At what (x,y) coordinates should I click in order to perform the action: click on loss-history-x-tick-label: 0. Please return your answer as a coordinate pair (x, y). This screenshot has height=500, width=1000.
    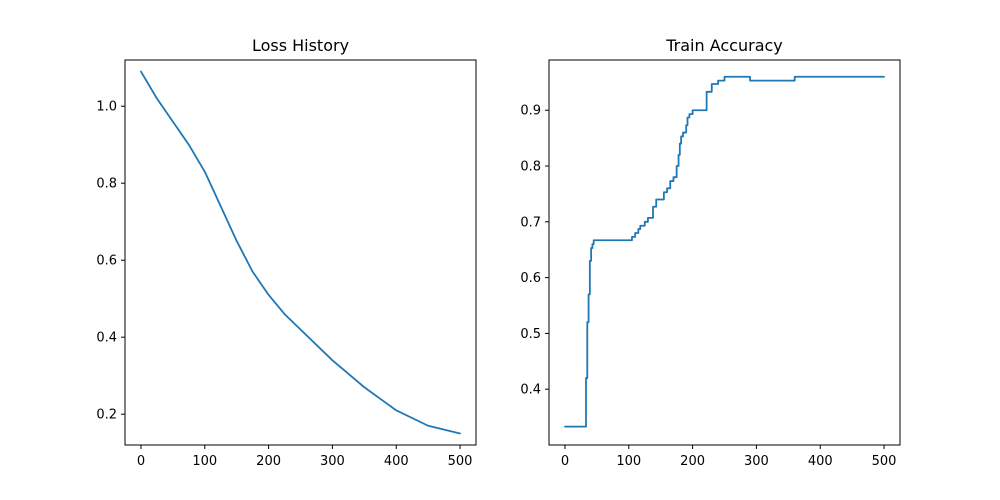
    Looking at the image, I should click on (141, 461).